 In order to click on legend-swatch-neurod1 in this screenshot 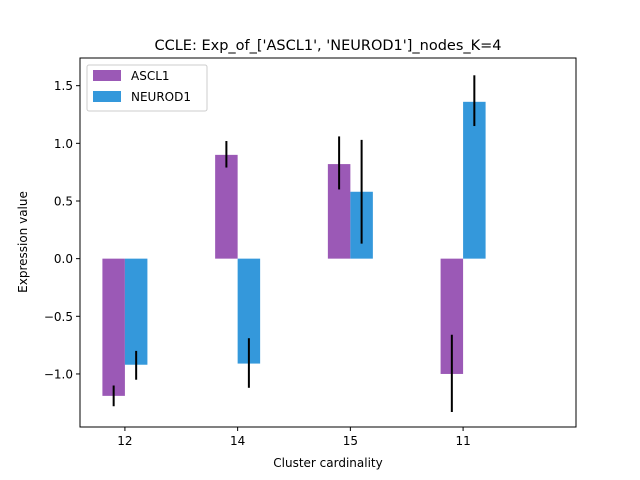, I will do `click(107, 96)`.